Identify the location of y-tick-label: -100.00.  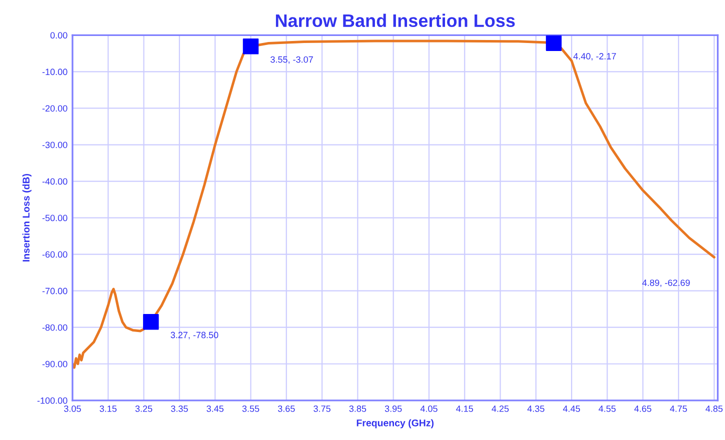
(52, 400).